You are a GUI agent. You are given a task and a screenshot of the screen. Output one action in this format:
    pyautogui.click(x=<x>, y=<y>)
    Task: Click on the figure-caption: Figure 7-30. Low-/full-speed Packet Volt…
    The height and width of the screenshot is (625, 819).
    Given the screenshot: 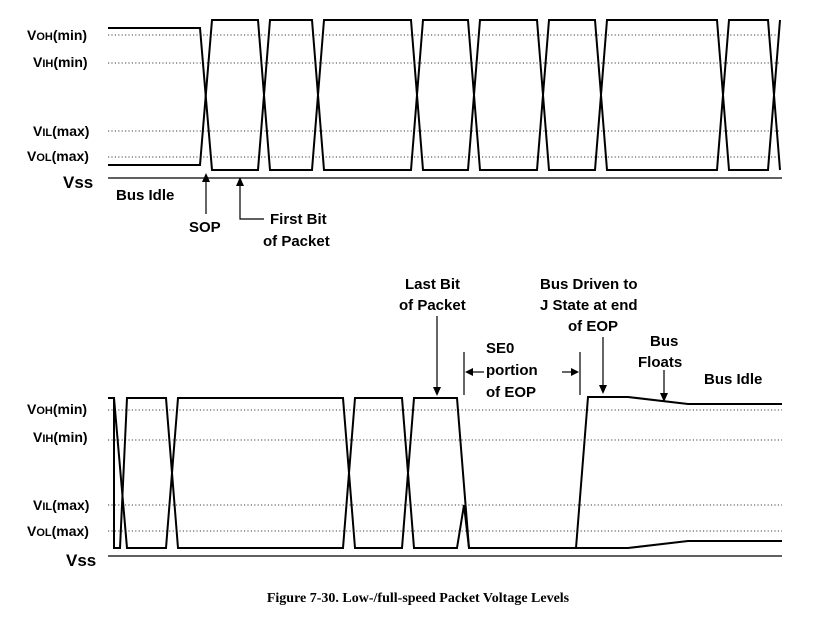 What is the action you would take?
    pyautogui.click(x=418, y=598)
    